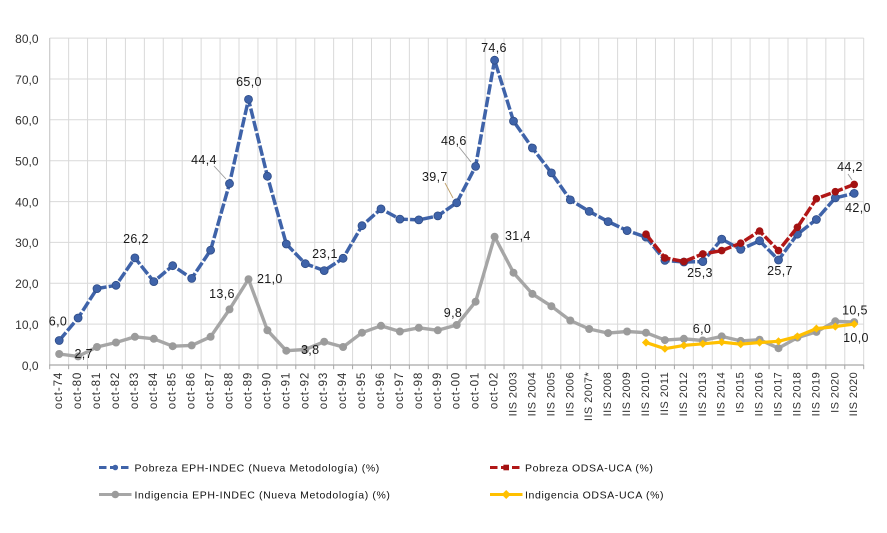 This screenshot has height=533, width=887. I want to click on svg-text: oct-81, so click(97, 390).